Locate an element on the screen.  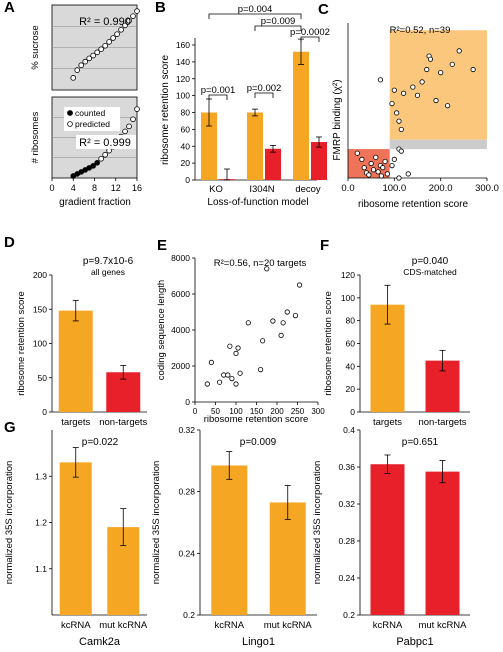
r-squared-annotation: R²=0.56, n=20 targets is located at coordinates (260, 263).